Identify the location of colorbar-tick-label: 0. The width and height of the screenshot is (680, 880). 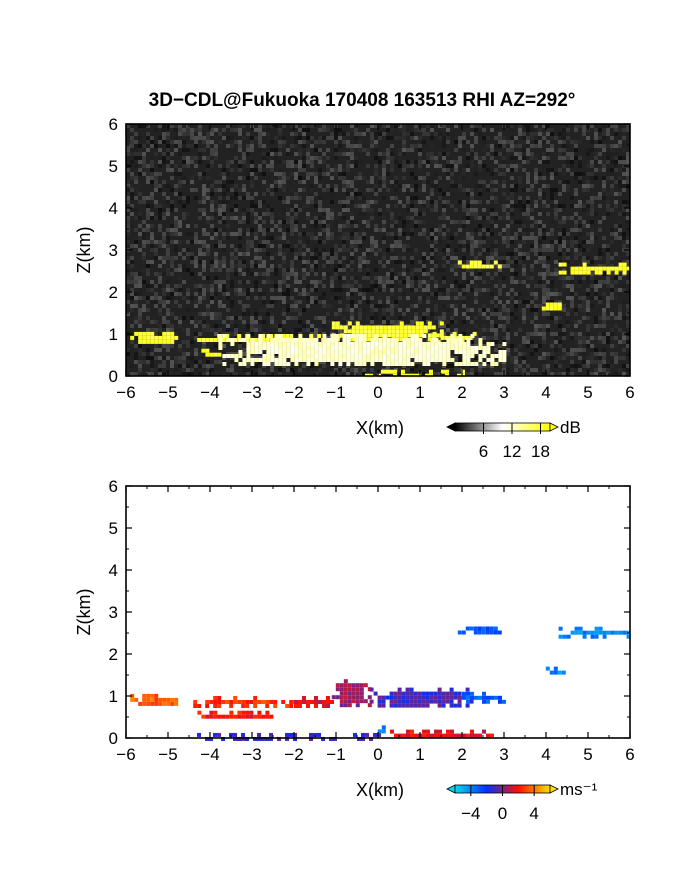
(502, 813).